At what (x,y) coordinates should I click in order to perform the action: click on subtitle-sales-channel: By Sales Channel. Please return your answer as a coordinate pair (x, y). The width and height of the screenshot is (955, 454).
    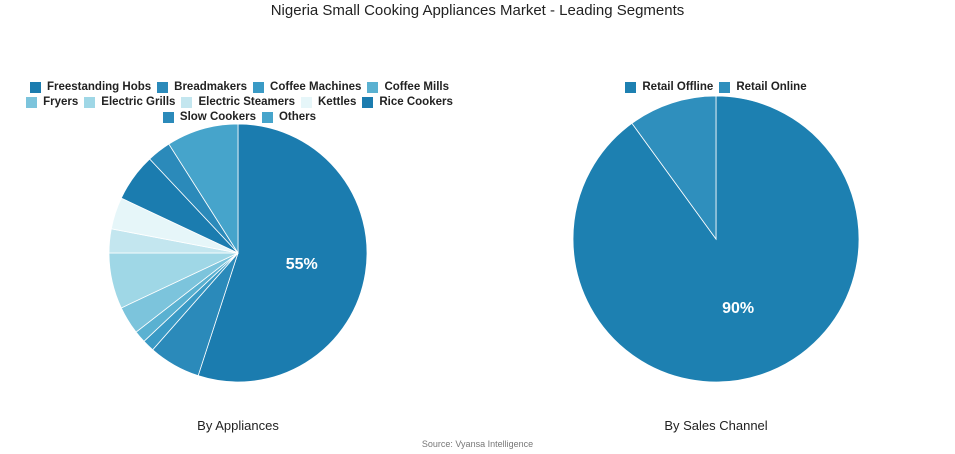
    Looking at the image, I should click on (716, 425).